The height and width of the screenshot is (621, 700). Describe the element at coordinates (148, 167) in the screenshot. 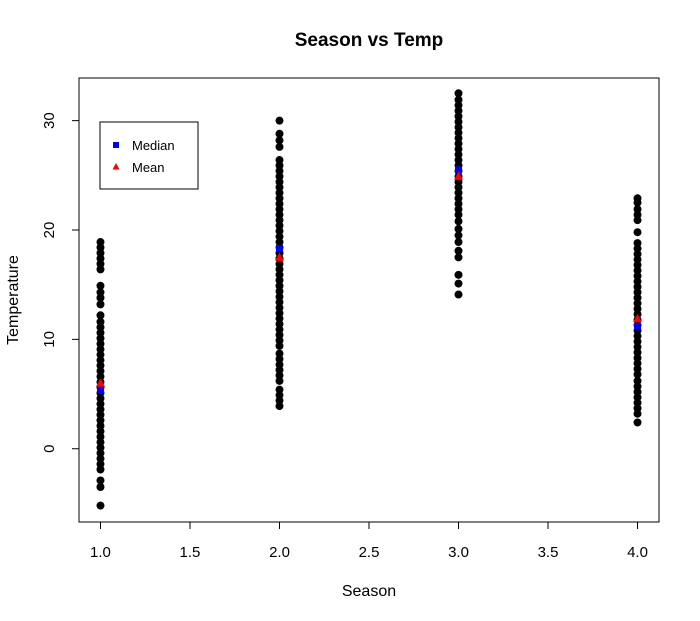

I see `legend-label-mean: Mean` at that location.